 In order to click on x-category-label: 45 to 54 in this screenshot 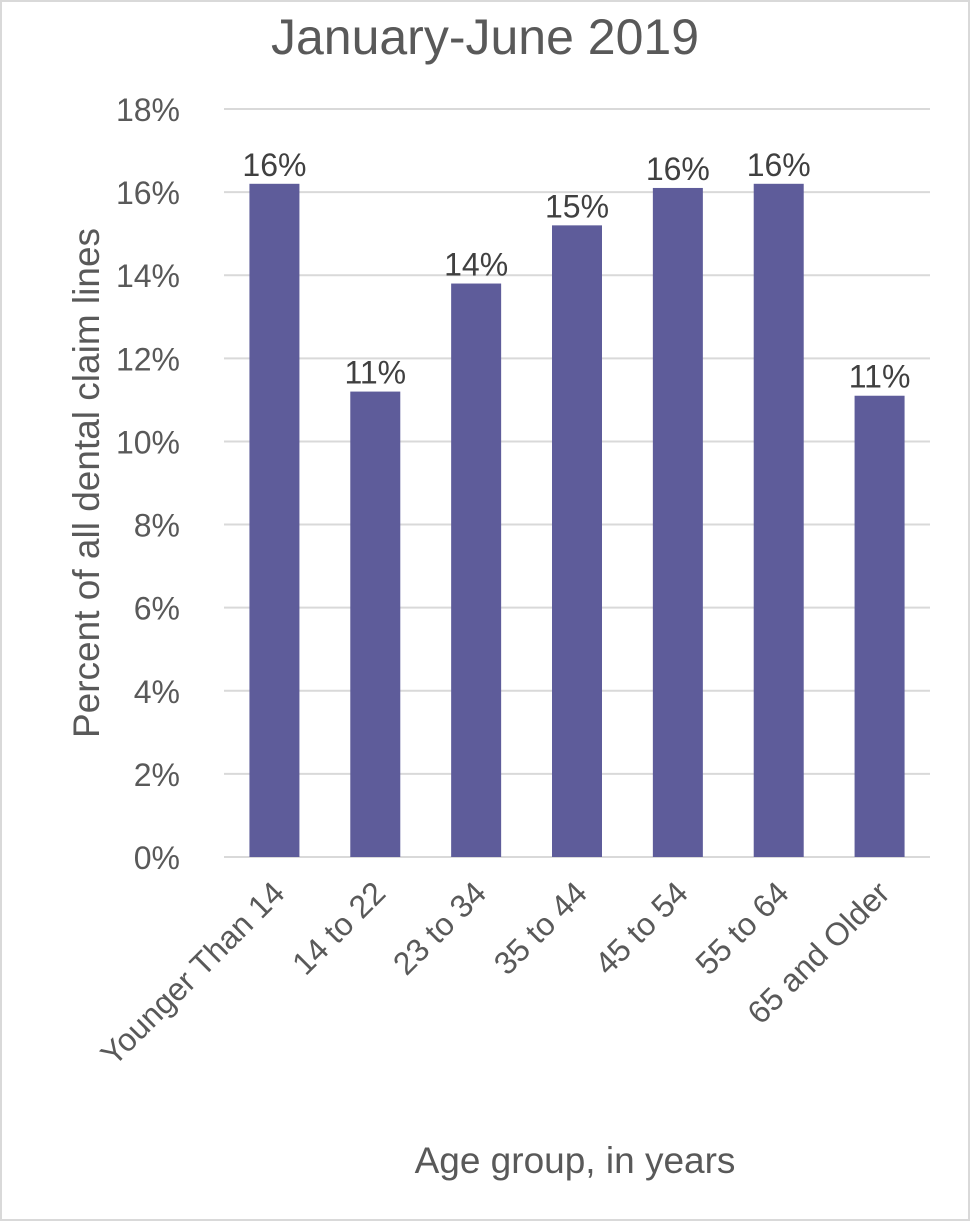, I will do `click(641, 927)`.